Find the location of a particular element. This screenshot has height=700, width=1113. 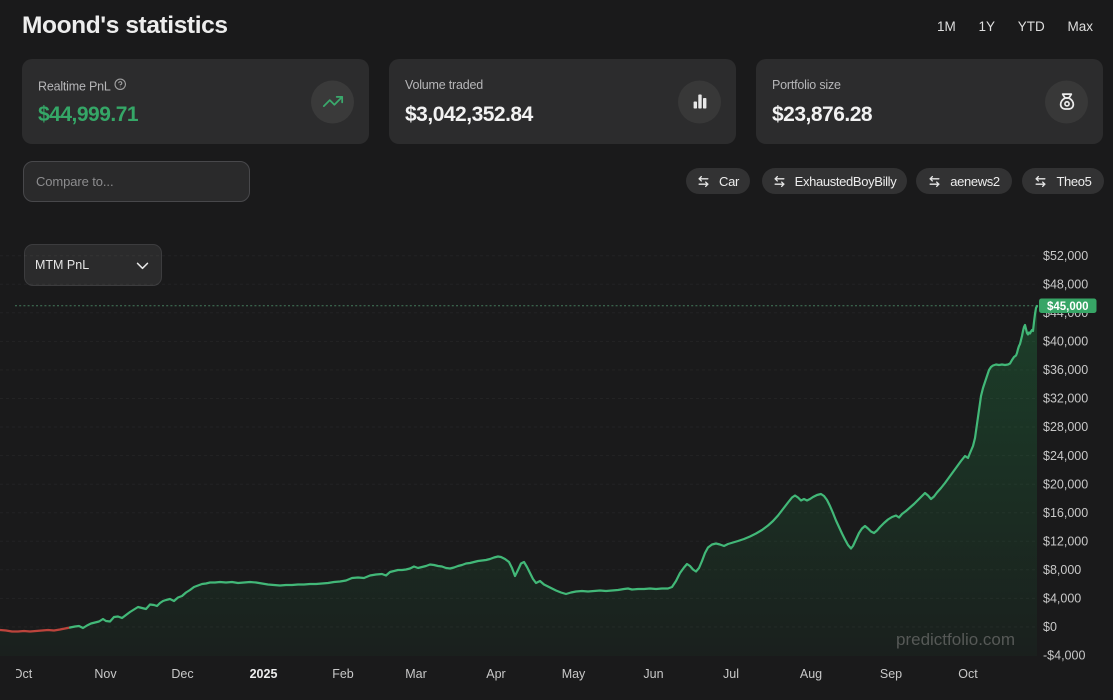

svg-text: $0 is located at coordinates (1050, 627).